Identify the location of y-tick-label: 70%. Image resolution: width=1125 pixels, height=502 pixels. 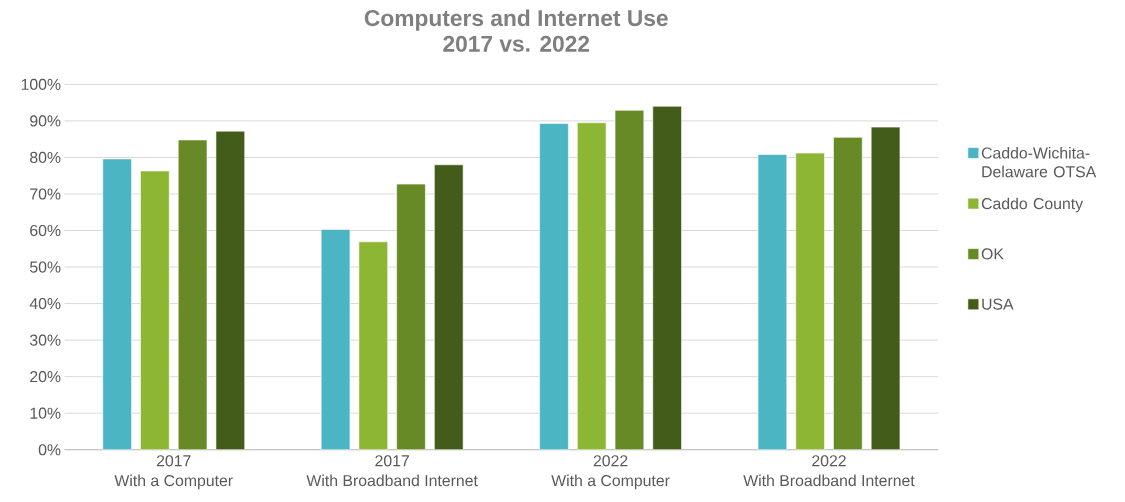
(45, 194).